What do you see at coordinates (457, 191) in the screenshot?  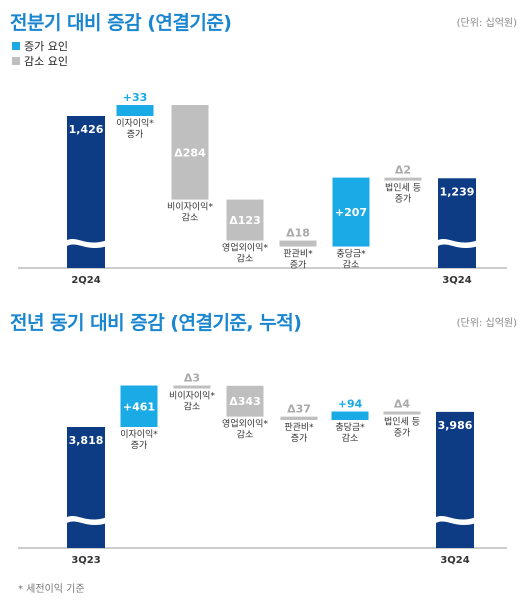 I see `total-value-label: 1,239` at bounding box center [457, 191].